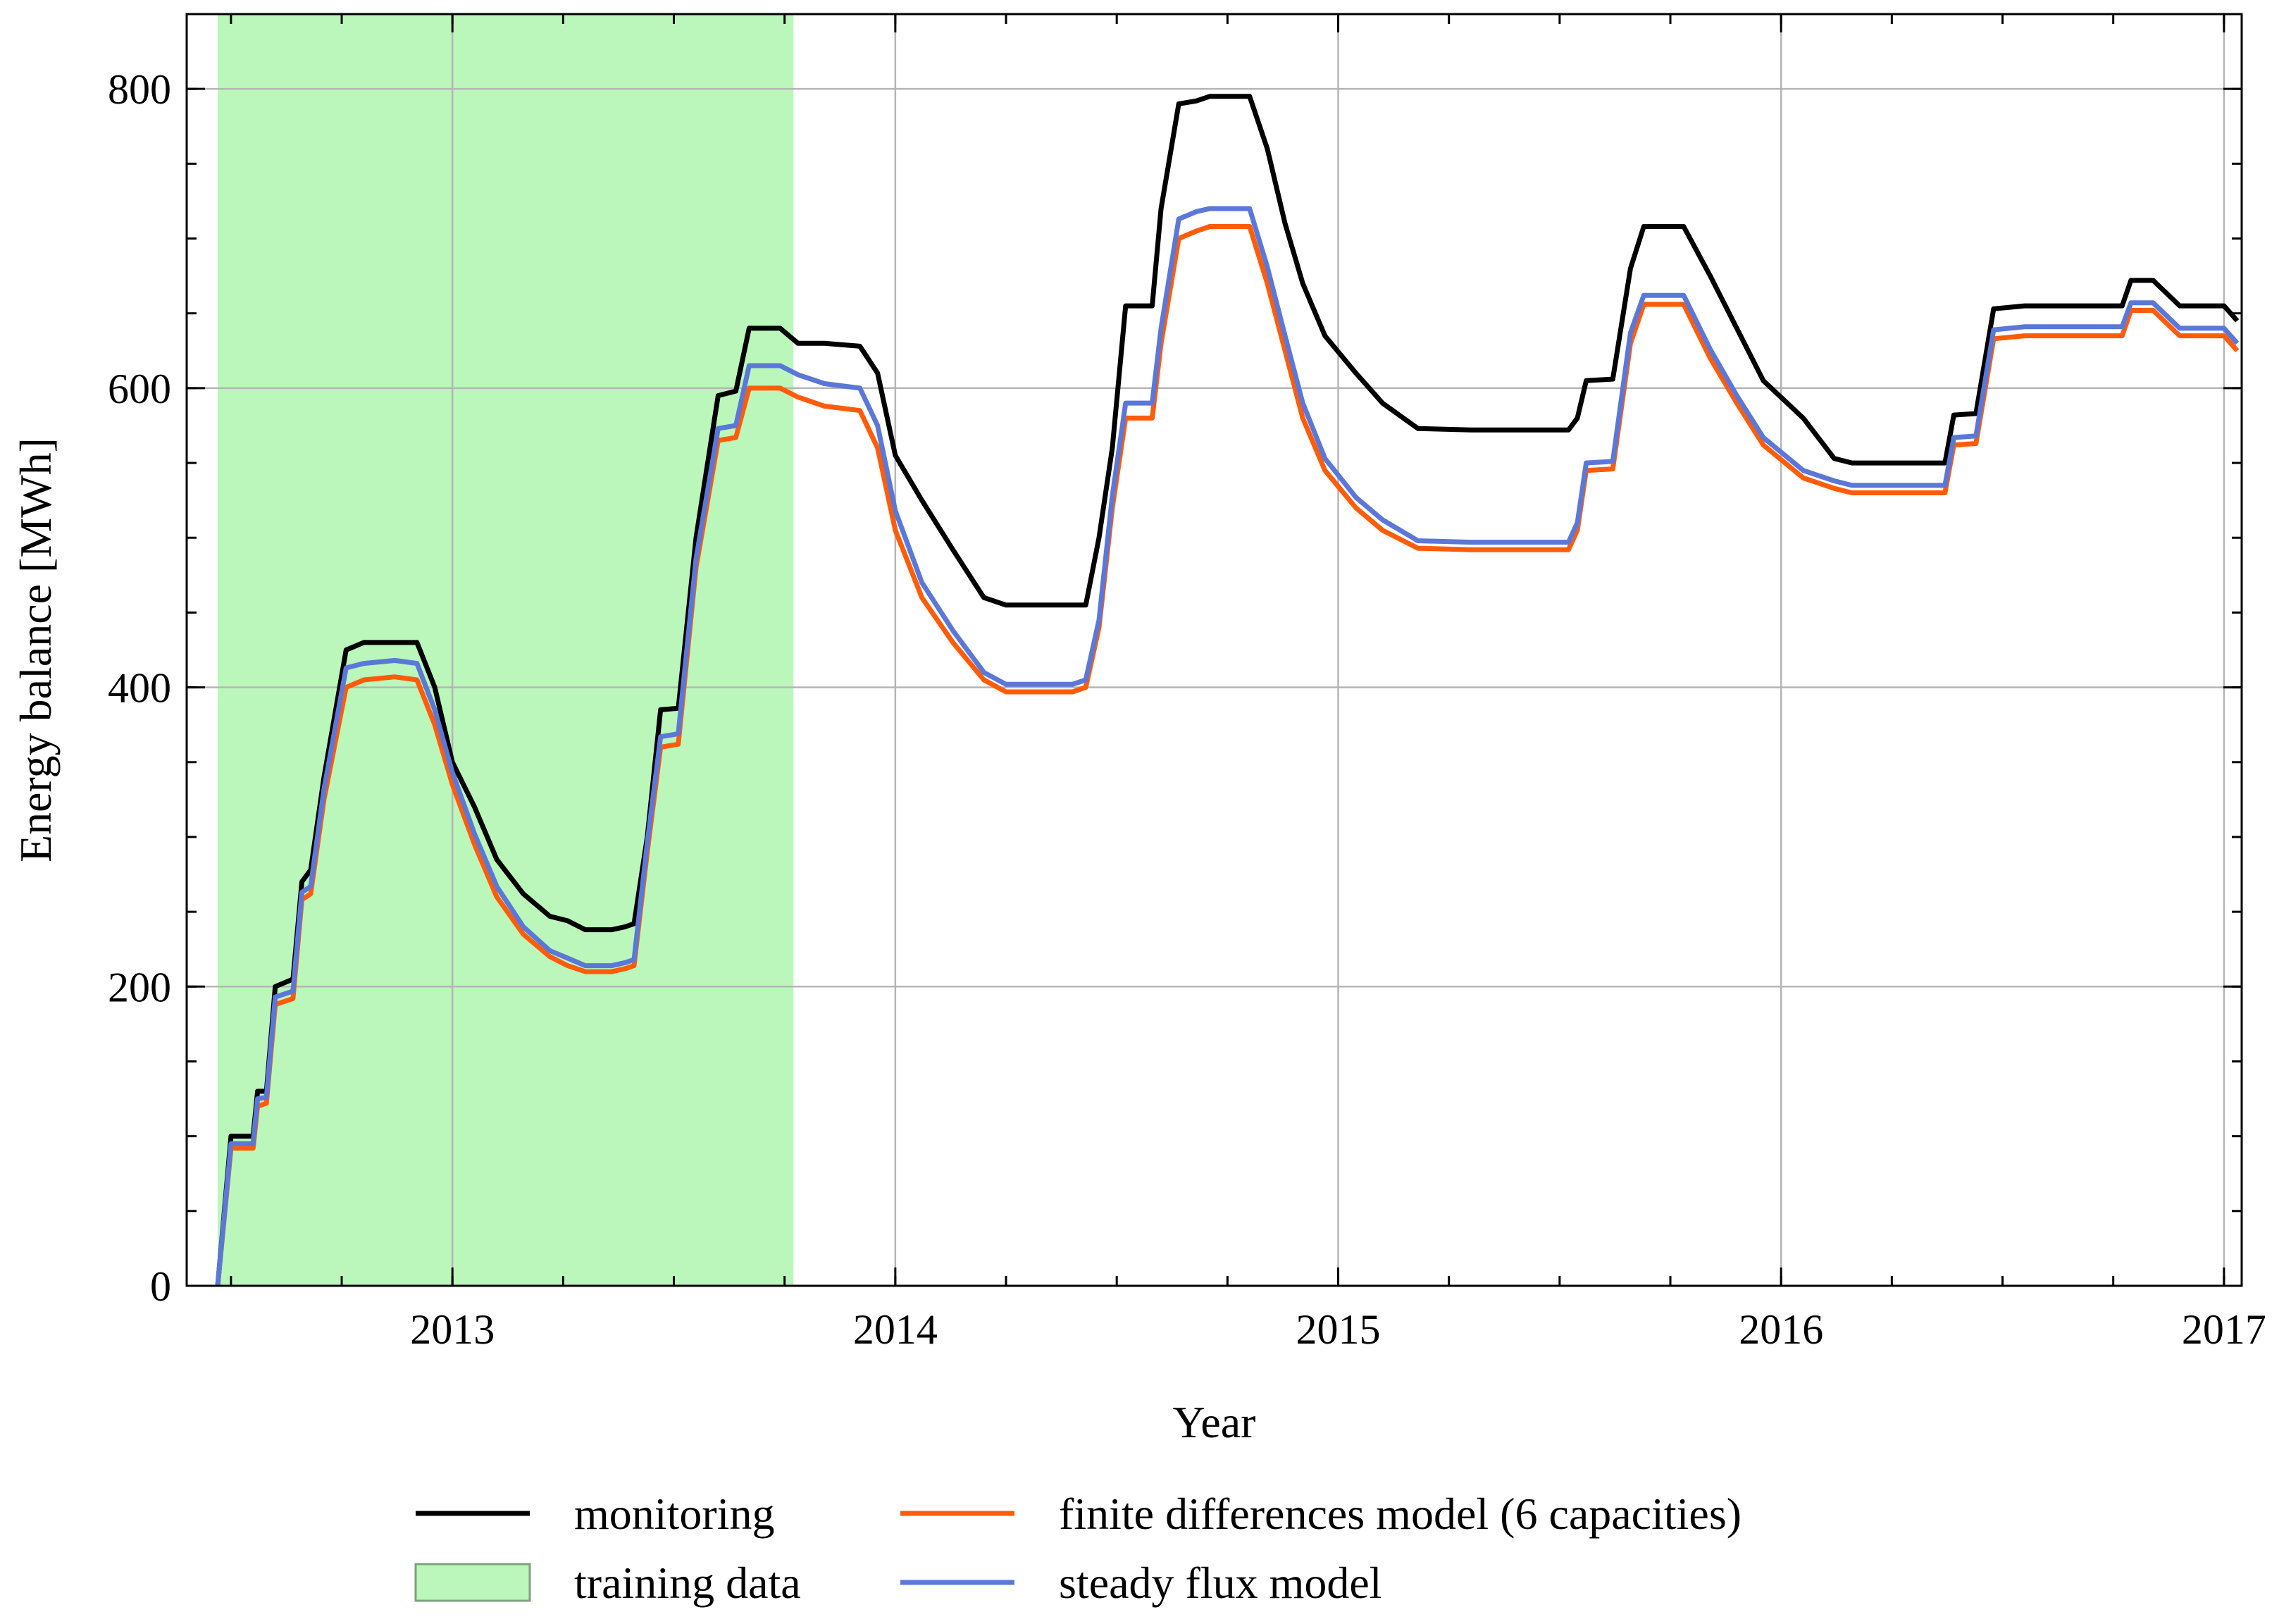 This screenshot has height=1624, width=2291. What do you see at coordinates (1220, 1583) in the screenshot?
I see `legend-steady-flux-model-label: steady flux model` at bounding box center [1220, 1583].